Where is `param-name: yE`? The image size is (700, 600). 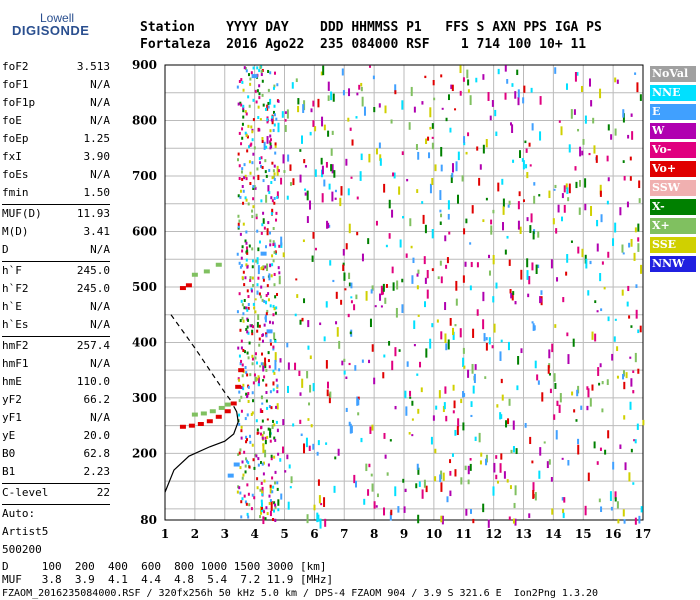 param-name: yE is located at coordinates (9, 435).